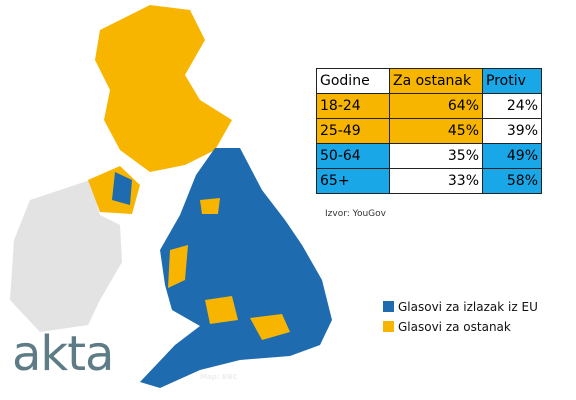 This screenshot has height=400, width=576. What do you see at coordinates (63, 354) in the screenshot?
I see `logo: akta` at bounding box center [63, 354].